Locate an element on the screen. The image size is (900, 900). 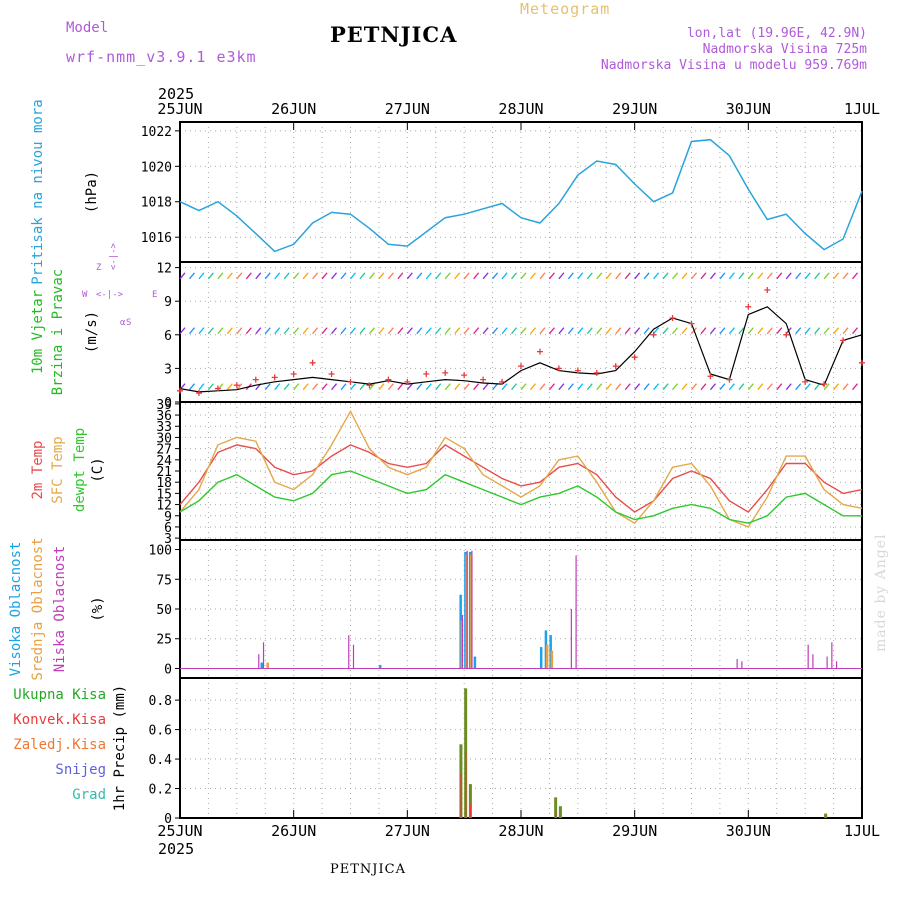
model-label: Model is located at coordinates (87, 28).